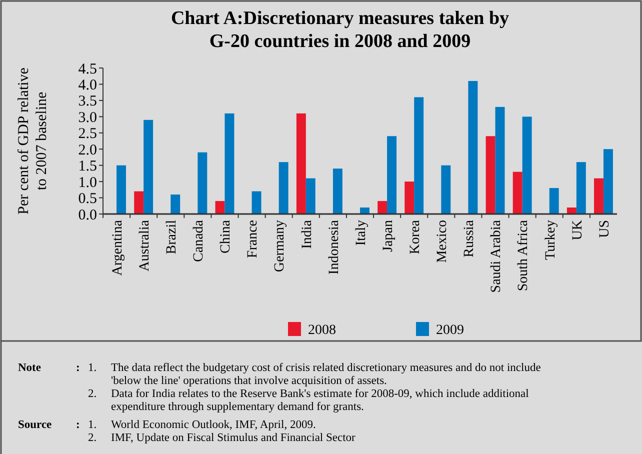  Describe the element at coordinates (87, 166) in the screenshot. I see `y-tick-label: 1.5` at that location.